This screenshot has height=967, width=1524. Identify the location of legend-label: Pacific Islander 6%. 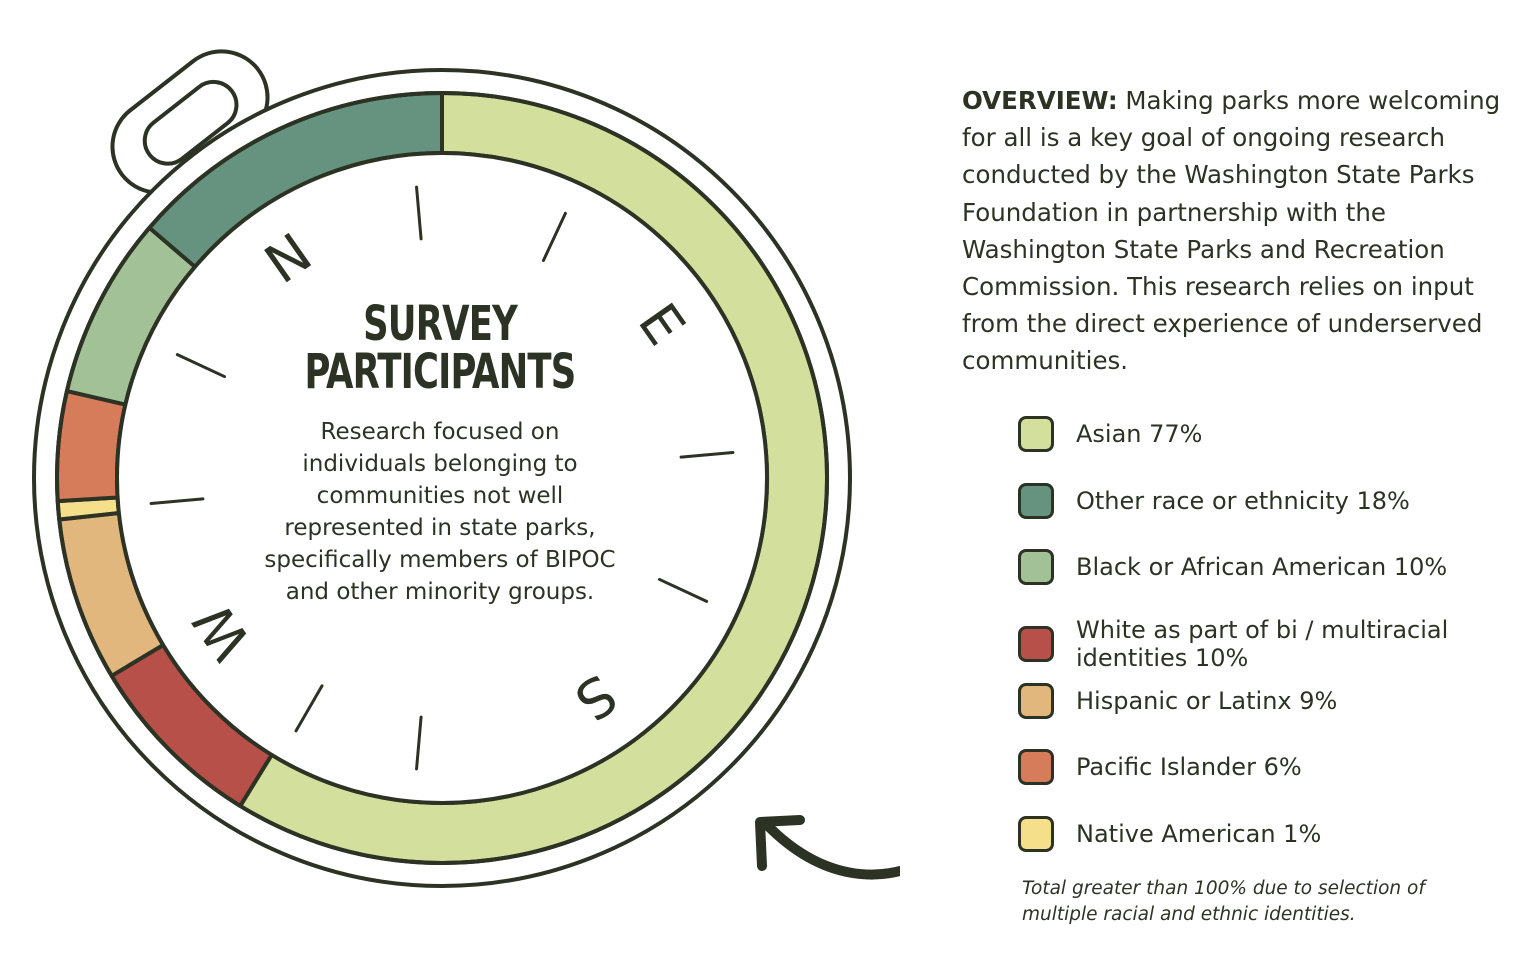
(1189, 767).